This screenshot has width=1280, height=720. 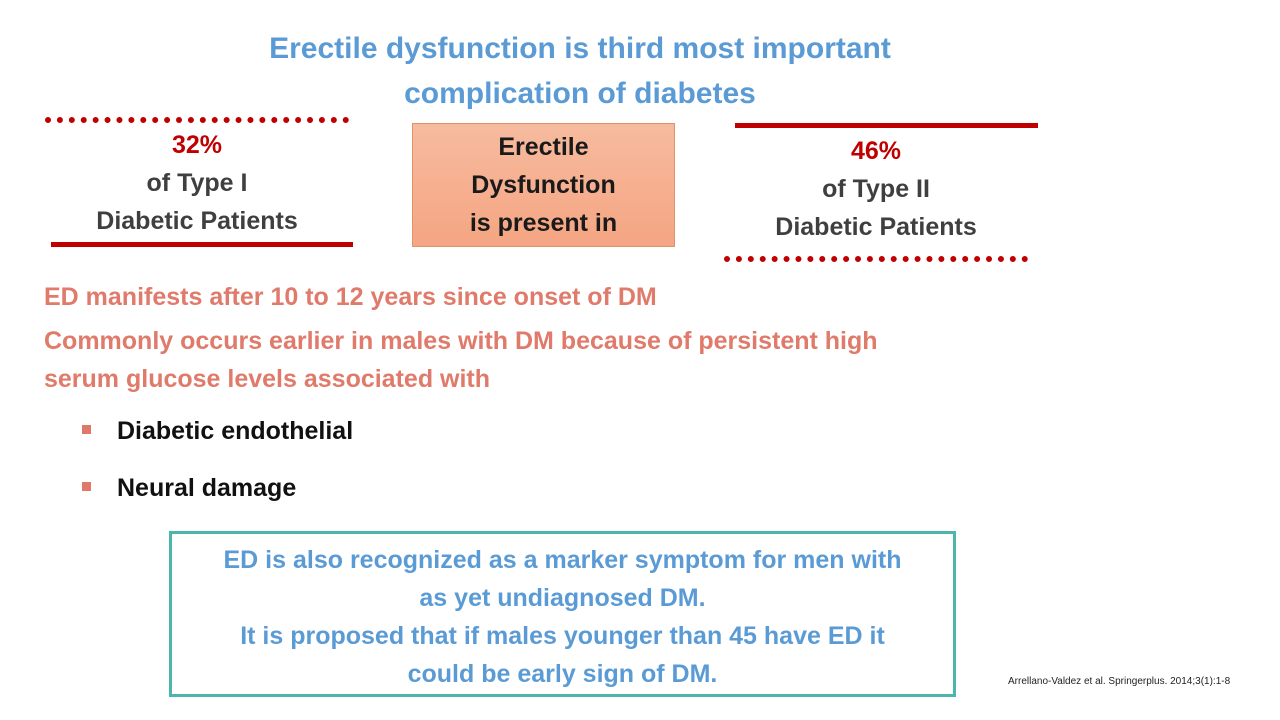 I want to click on center-box-line-1: Erectile, so click(x=543, y=147).